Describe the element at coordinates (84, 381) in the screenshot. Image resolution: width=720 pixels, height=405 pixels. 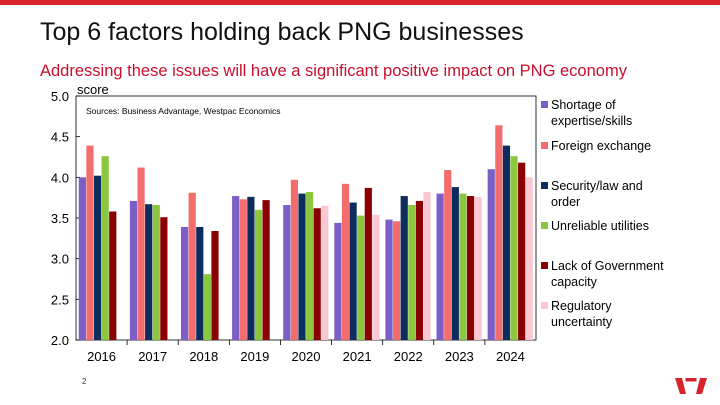
I see `page-number: 2` at that location.